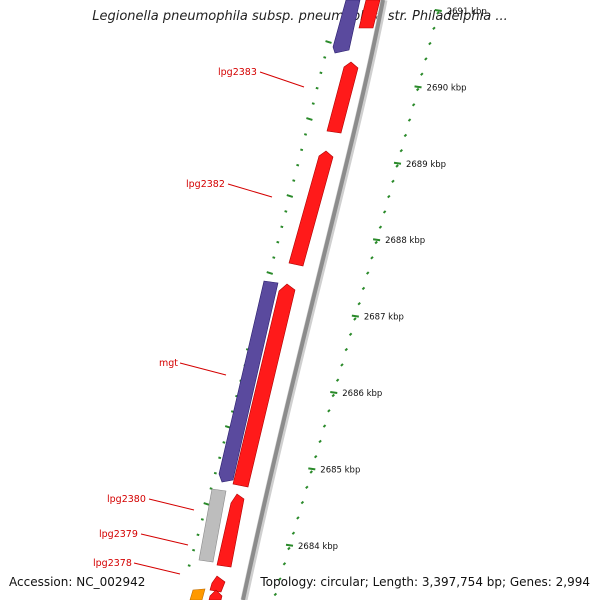  I want to click on gene-forward-small-a, so click(217, 584).